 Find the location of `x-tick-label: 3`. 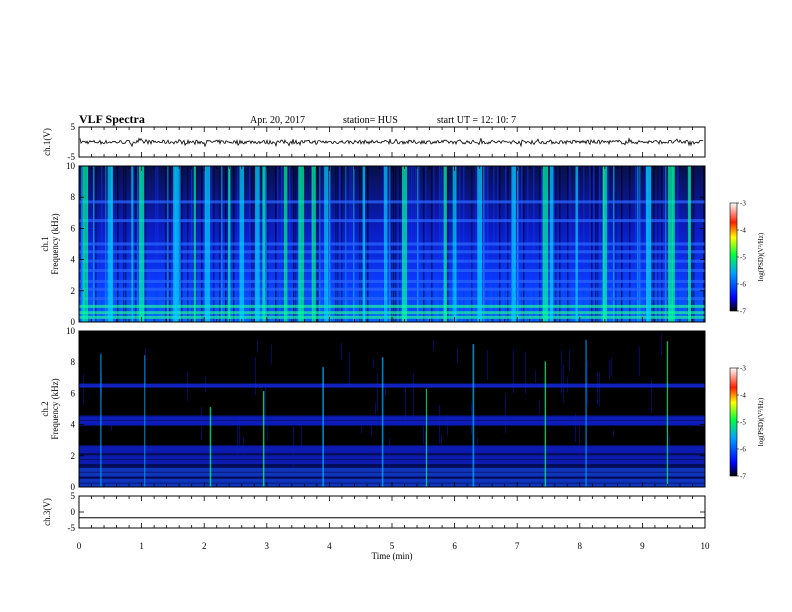

x-tick-label: 3 is located at coordinates (267, 546).